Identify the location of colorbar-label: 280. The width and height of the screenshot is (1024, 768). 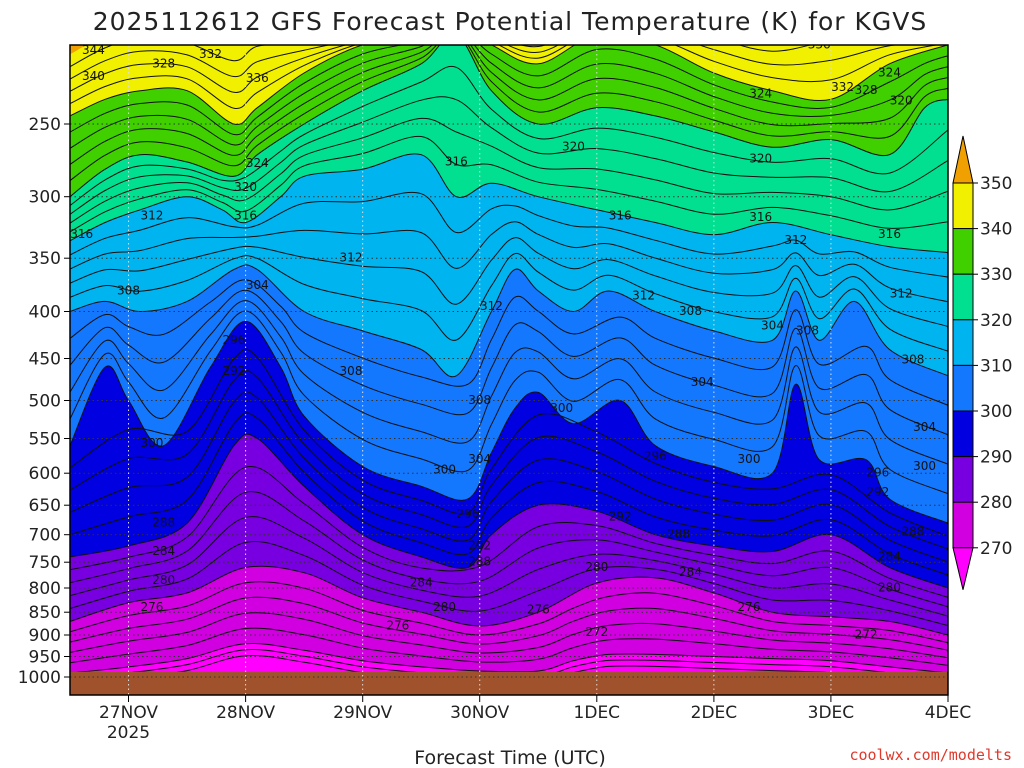
(996, 503).